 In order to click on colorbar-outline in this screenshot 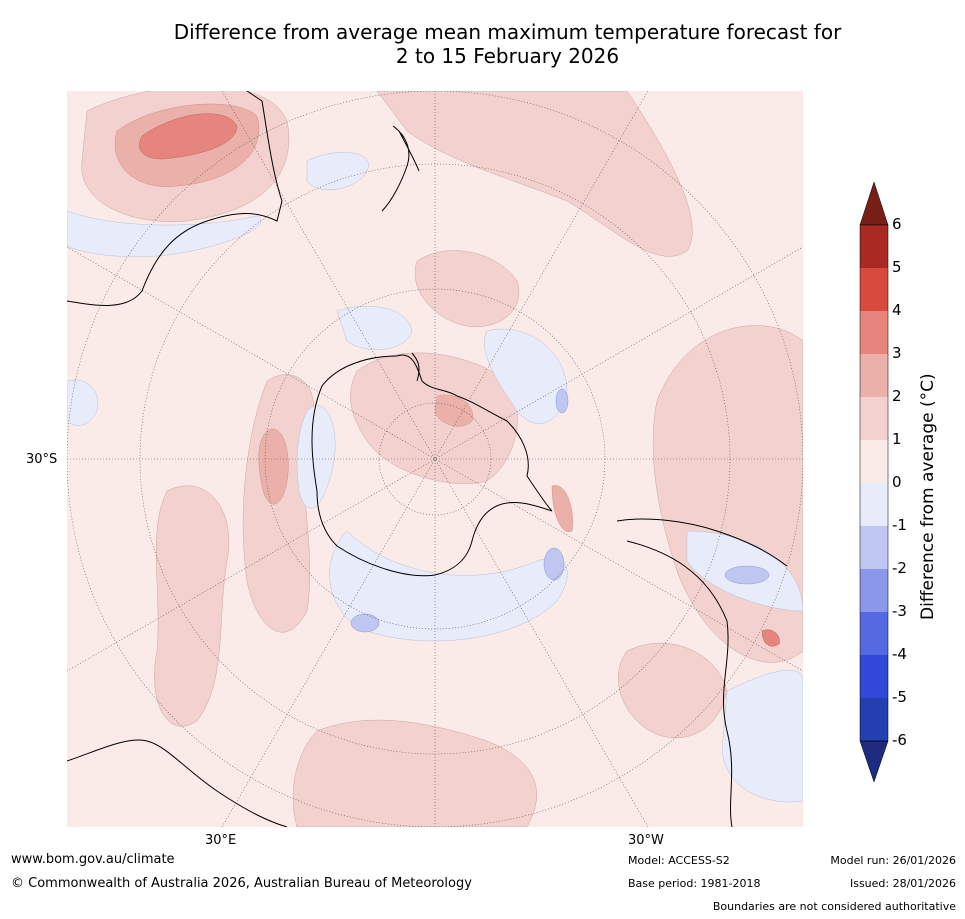, I will do `click(874, 483)`.